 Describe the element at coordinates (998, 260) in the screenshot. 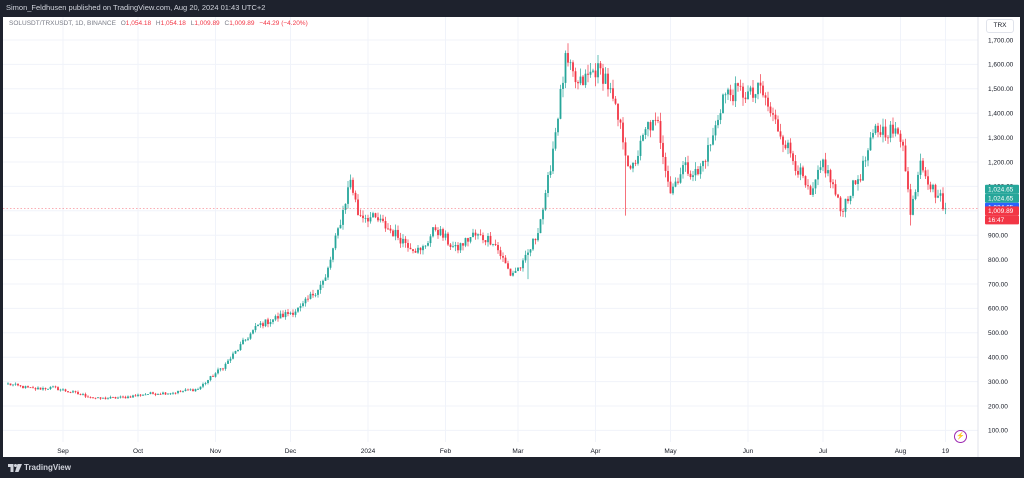

I see `price-tick-label: 800.00` at that location.